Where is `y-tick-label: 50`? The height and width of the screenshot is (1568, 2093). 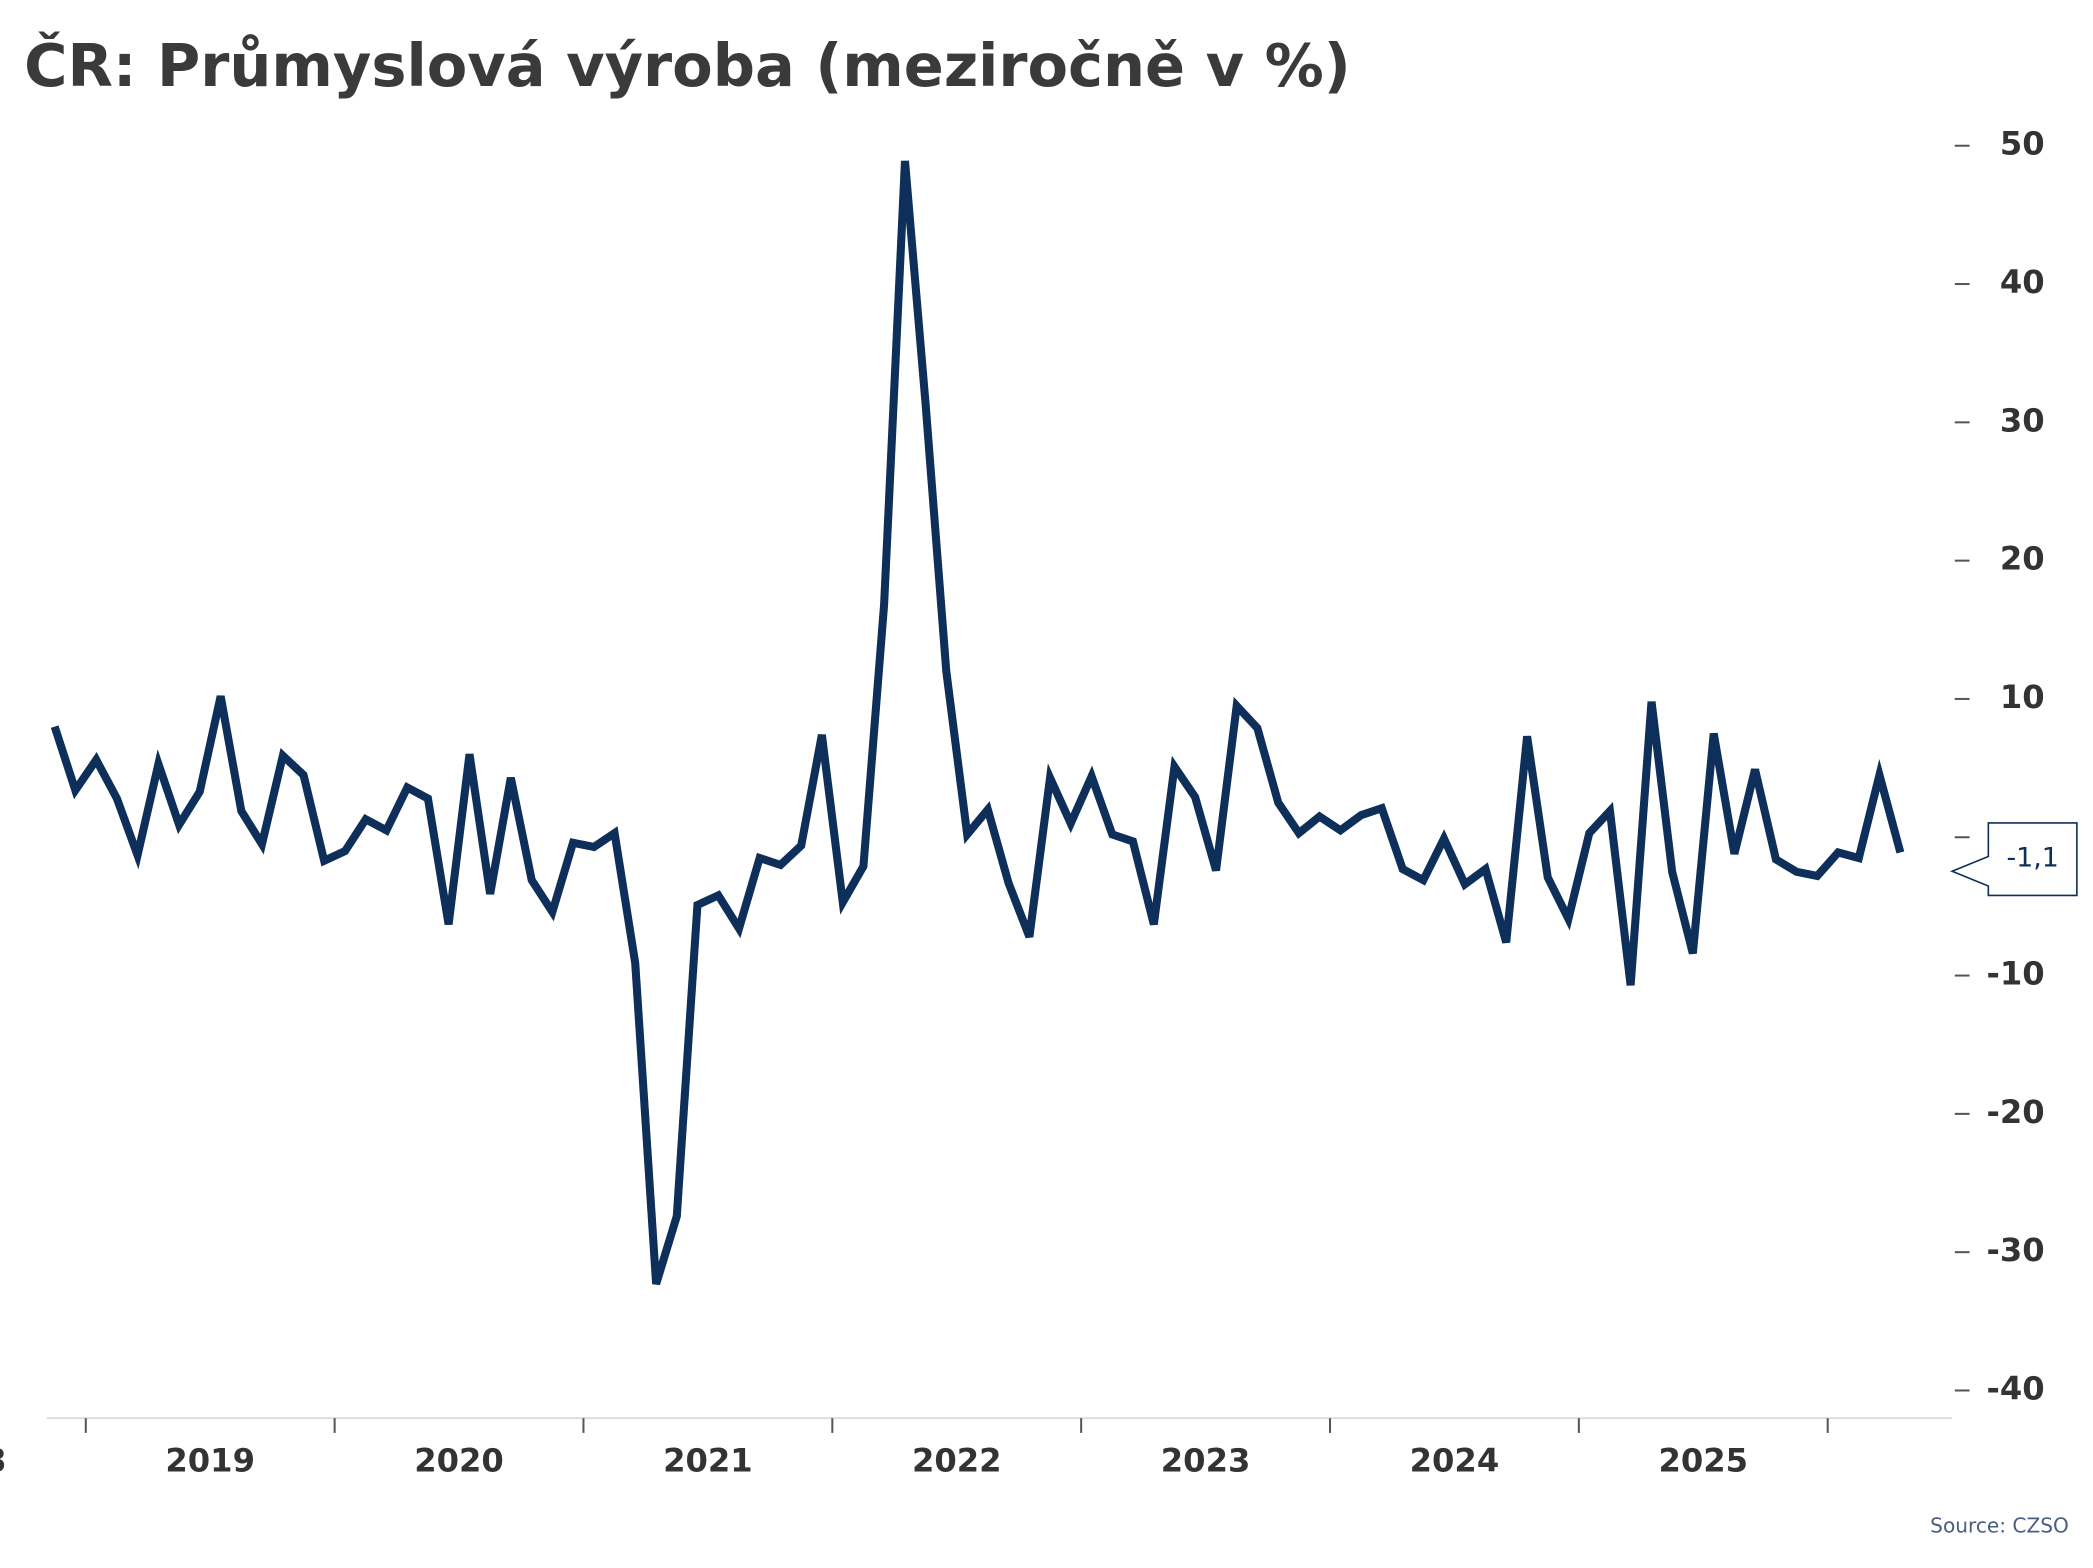 y-tick-label: 50 is located at coordinates (2022, 144).